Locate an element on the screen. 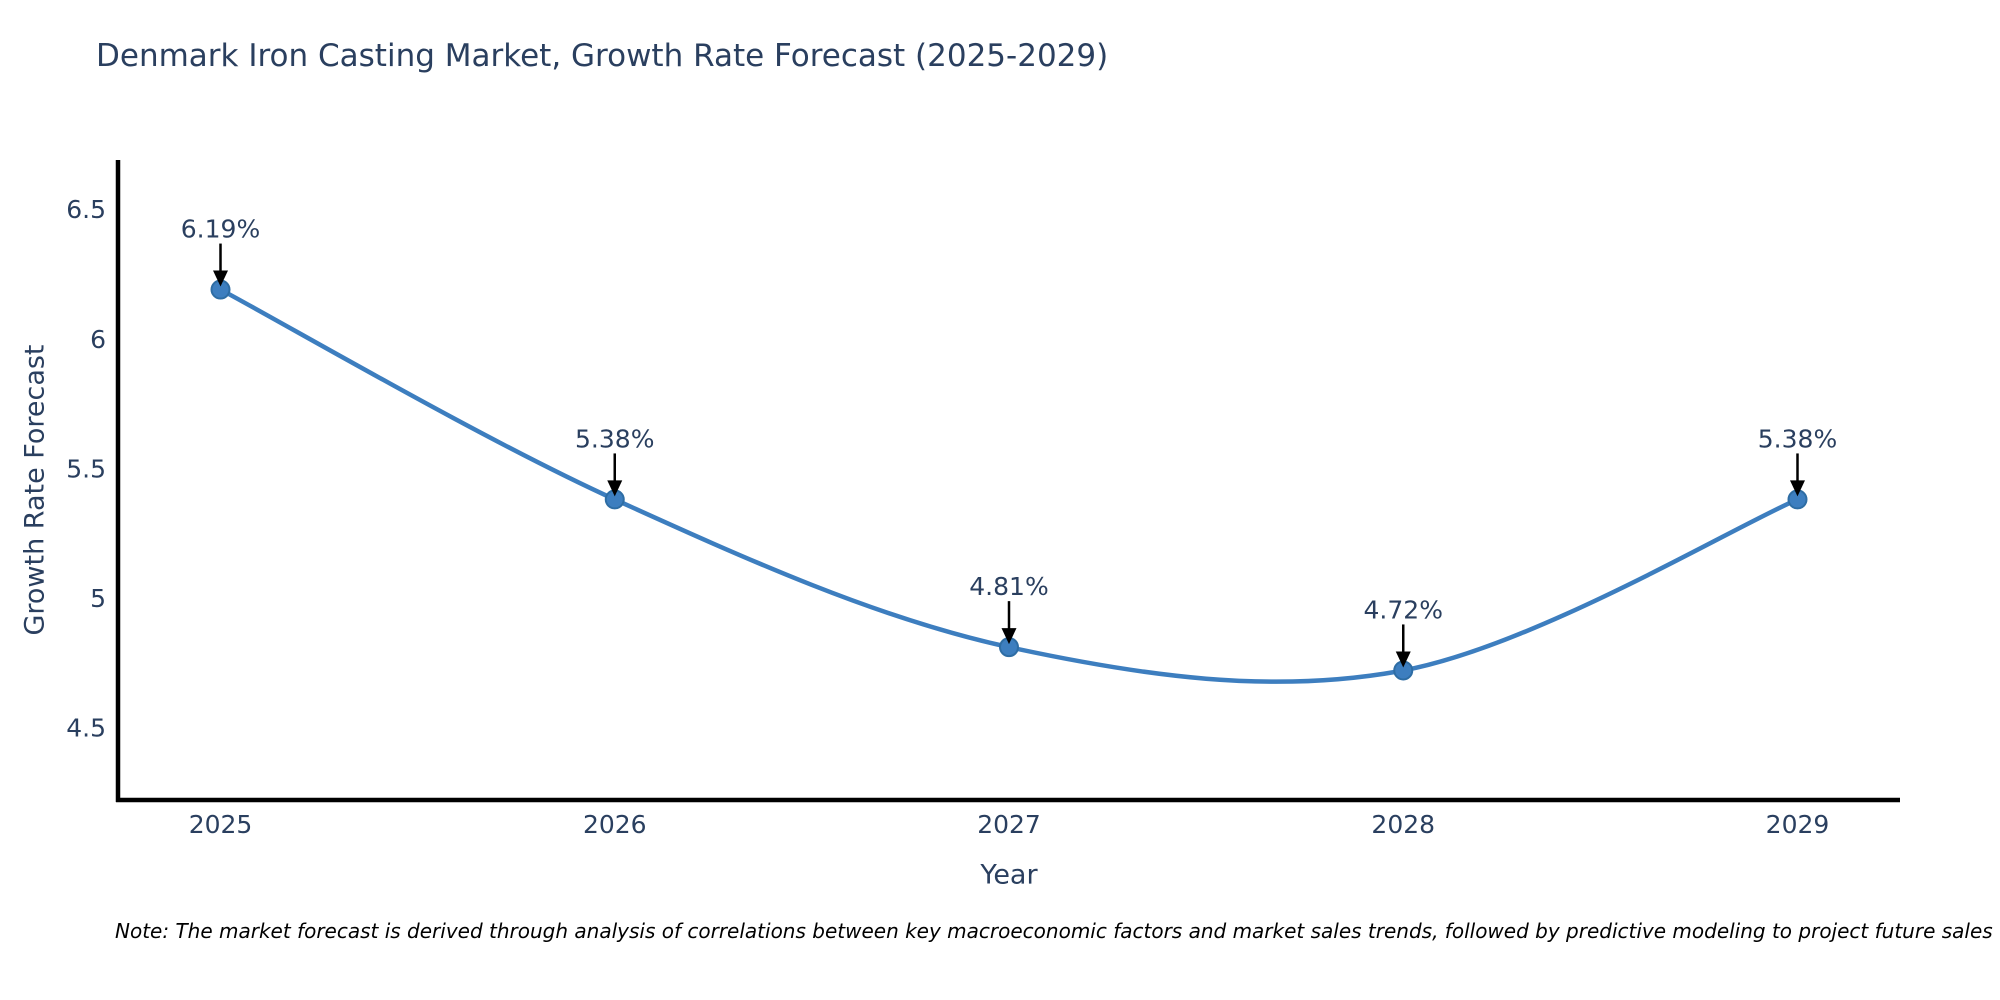 The width and height of the screenshot is (2000, 1000). x-tick-label: 2025 is located at coordinates (221, 824).